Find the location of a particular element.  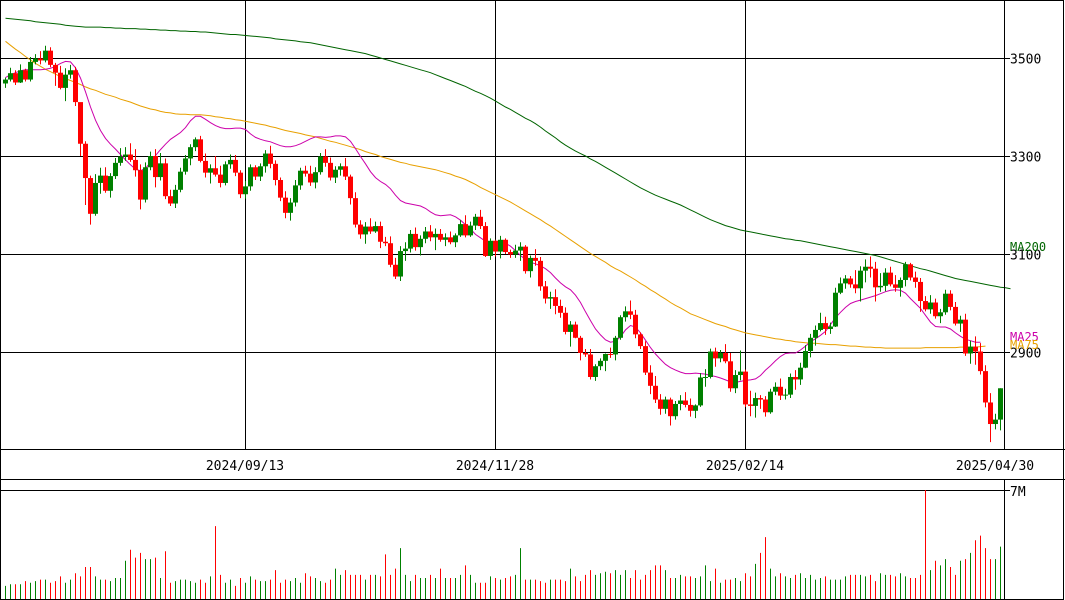

ma-label-ma75: MA75 is located at coordinates (1024, 345).